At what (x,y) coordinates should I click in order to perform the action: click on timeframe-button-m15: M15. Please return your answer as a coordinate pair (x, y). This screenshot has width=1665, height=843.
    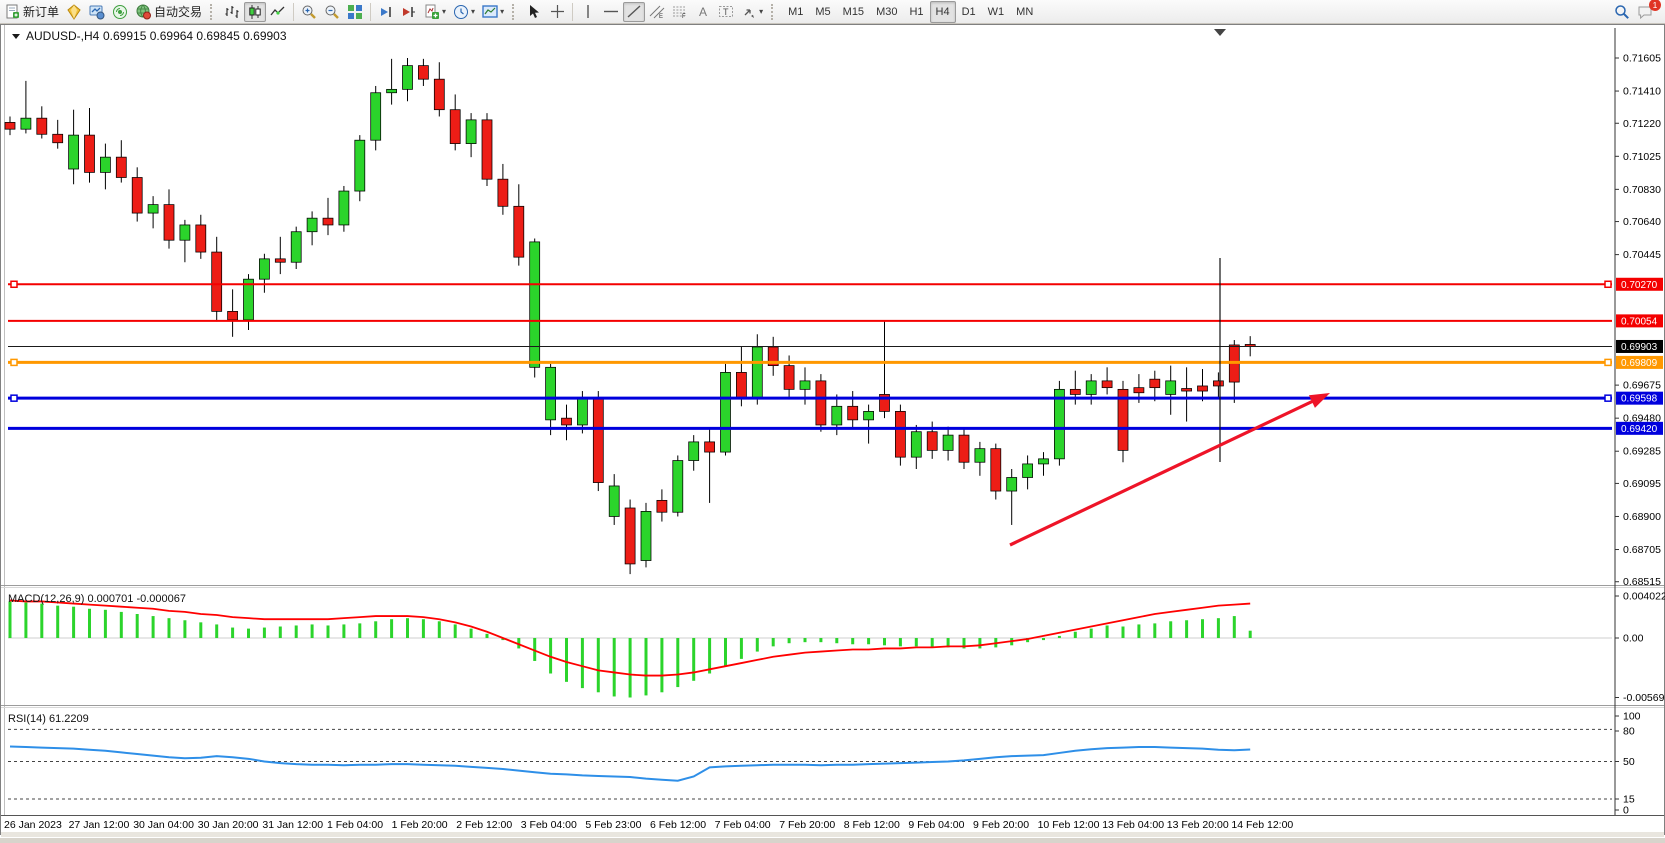
    Looking at the image, I should click on (853, 11).